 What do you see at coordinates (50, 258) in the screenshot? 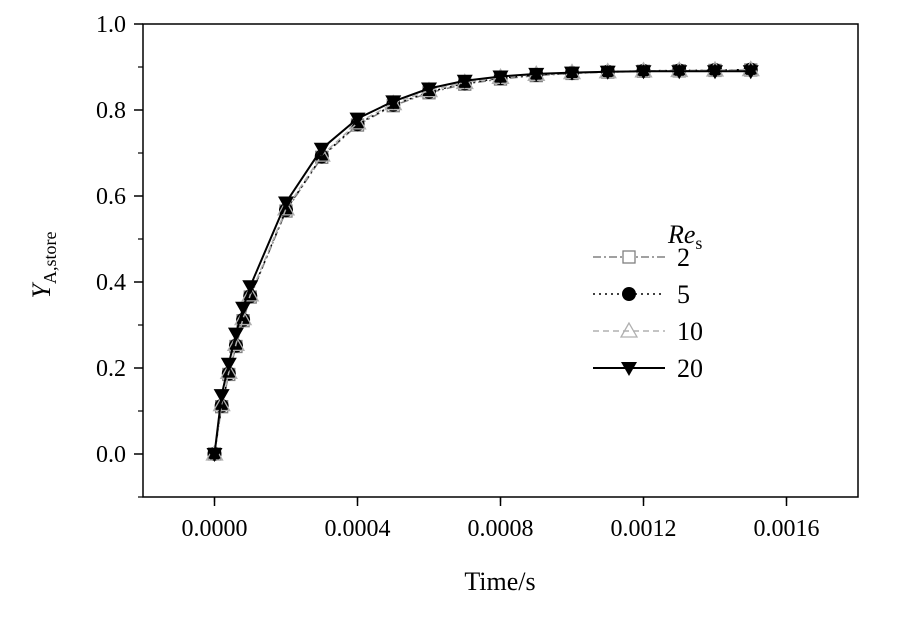
I see `y-axis-label-sub: A,store` at bounding box center [50, 258].